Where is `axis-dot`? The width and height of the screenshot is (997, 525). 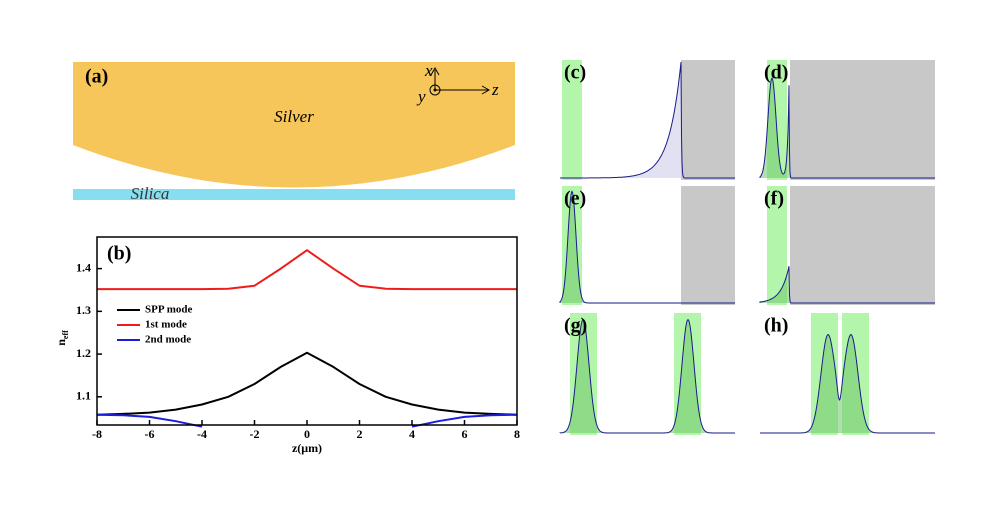
axis-dot is located at coordinates (435, 90).